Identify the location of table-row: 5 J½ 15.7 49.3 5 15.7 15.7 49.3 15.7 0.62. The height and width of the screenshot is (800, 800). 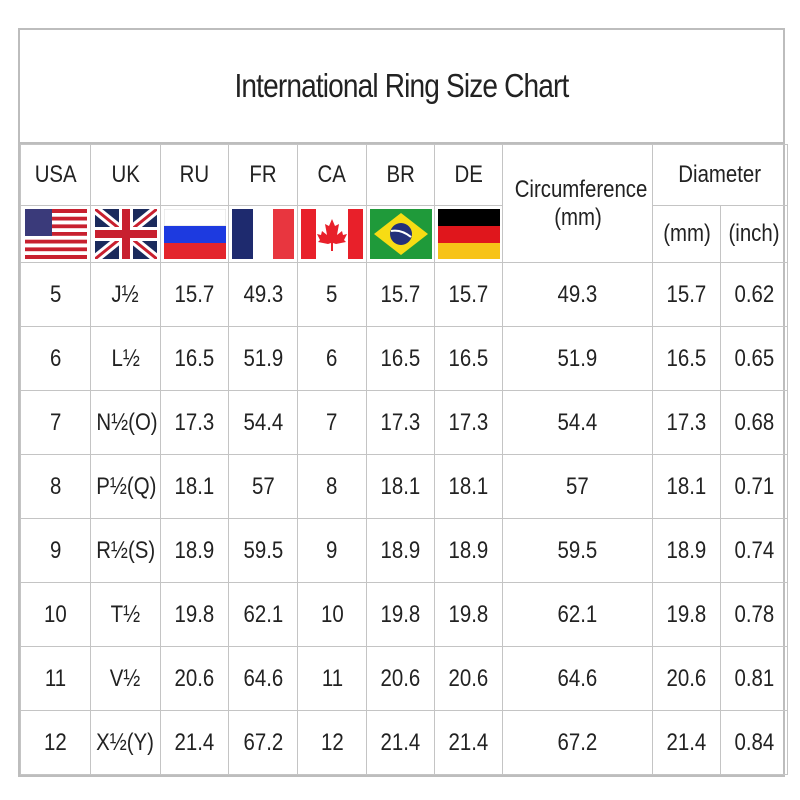
(404, 294).